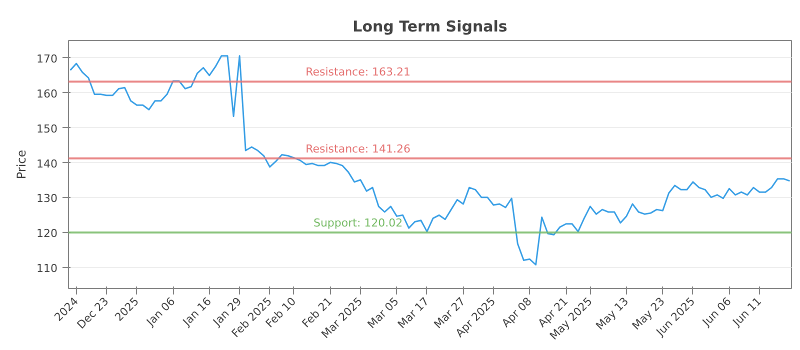 The height and width of the screenshot is (350, 800). What do you see at coordinates (197, 312) in the screenshot?
I see `x-tick-label: Jan 16` at bounding box center [197, 312].